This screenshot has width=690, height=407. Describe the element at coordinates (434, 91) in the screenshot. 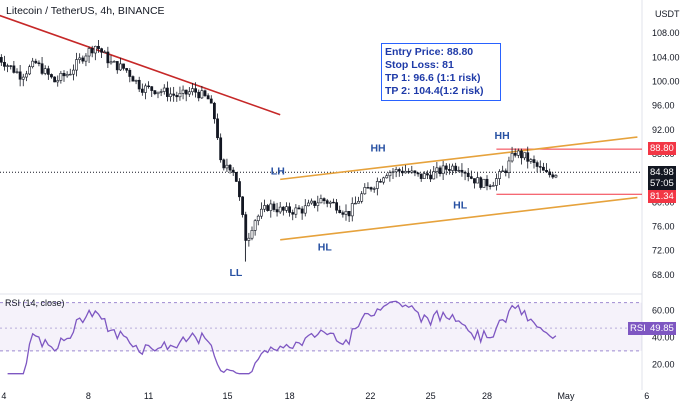

I see `tp2-text: TP 2: 104.4(1:2 risk)` at that location.